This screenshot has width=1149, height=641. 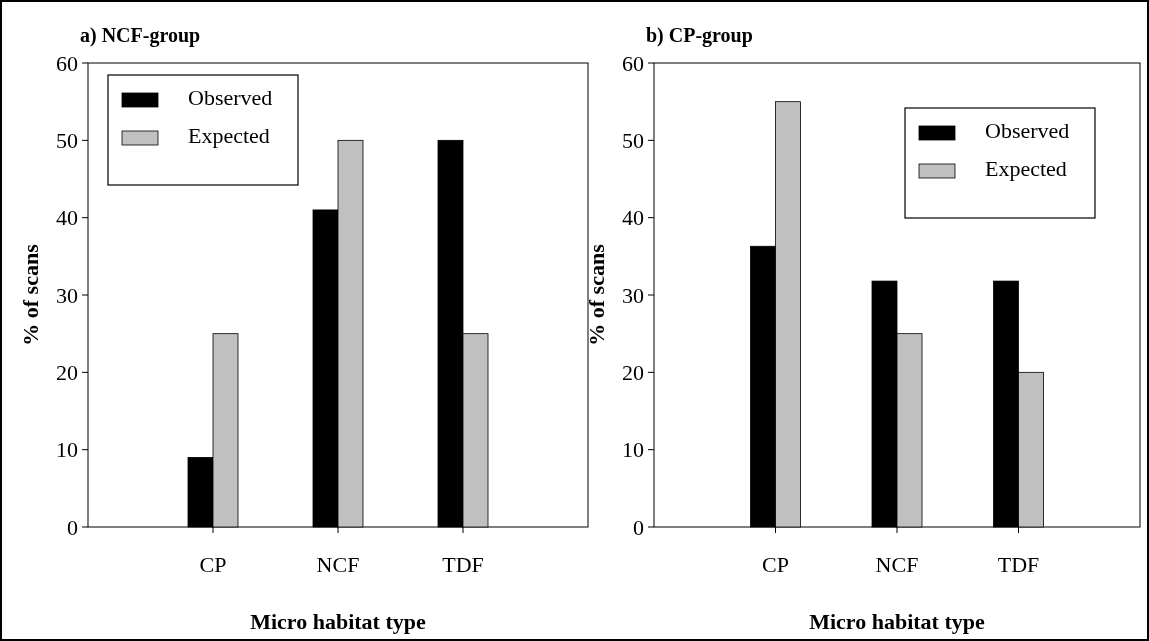 What do you see at coordinates (140, 35) in the screenshot?
I see `chart-title: a) NCF-group` at bounding box center [140, 35].